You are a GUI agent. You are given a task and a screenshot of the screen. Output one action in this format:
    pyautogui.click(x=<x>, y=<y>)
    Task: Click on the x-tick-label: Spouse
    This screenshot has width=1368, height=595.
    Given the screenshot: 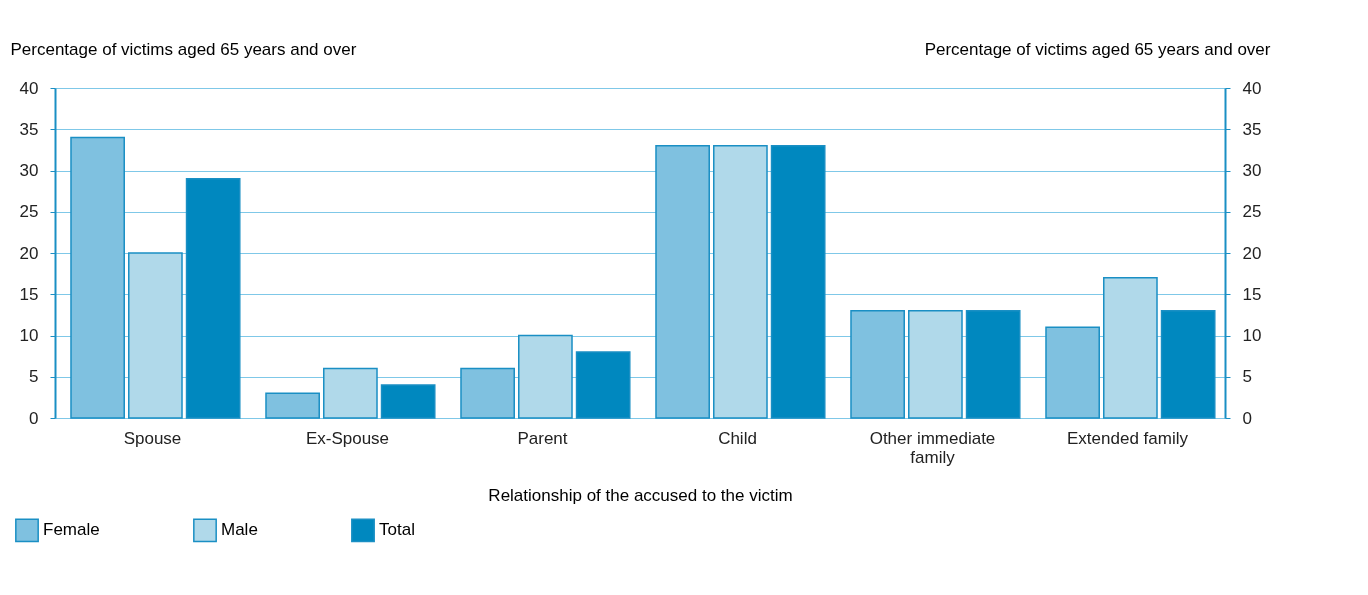 What is the action you would take?
    pyautogui.click(x=152, y=438)
    